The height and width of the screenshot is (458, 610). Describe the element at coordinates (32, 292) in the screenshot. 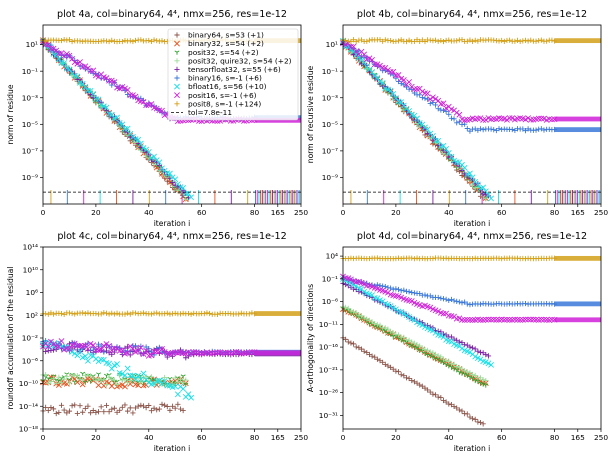

I see `y-tick-label: 10⁶` at that location.